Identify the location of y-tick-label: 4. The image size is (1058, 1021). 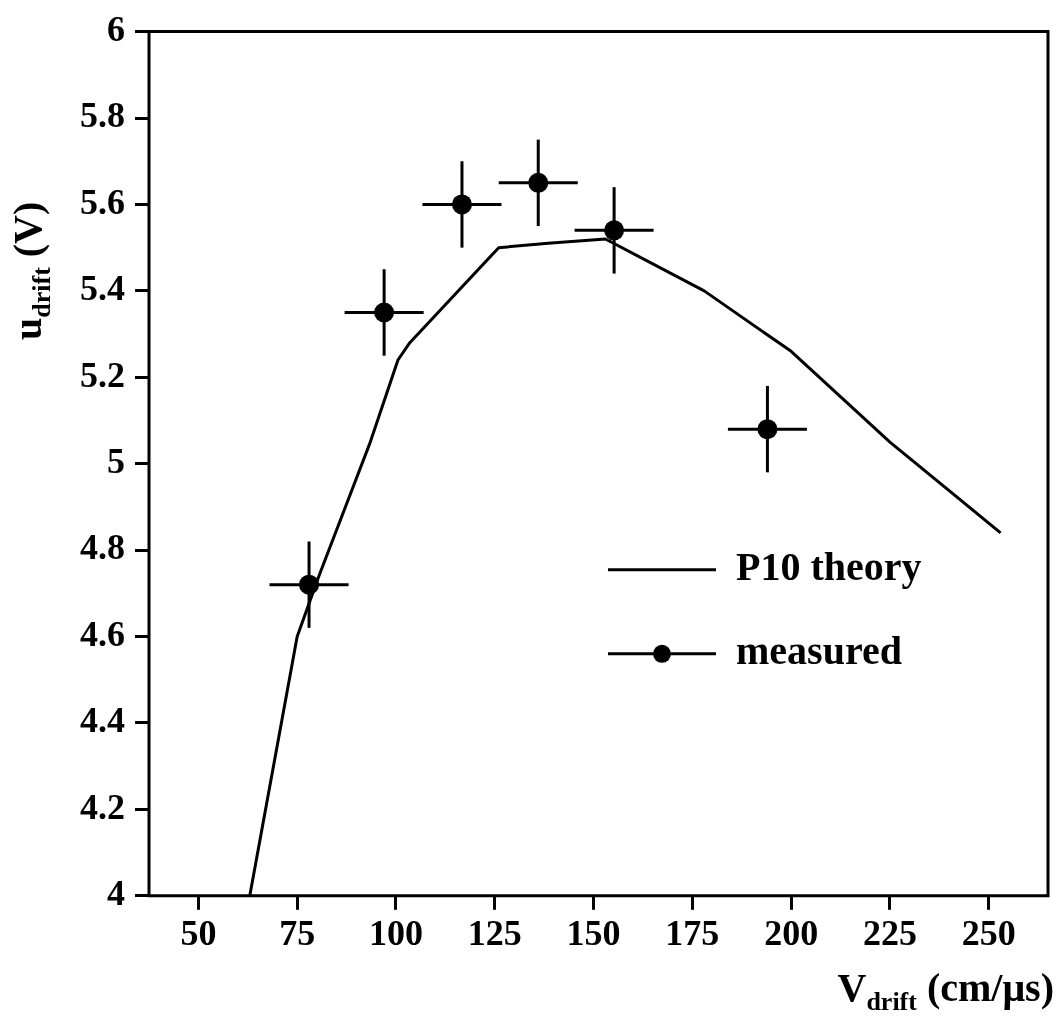
(116, 893).